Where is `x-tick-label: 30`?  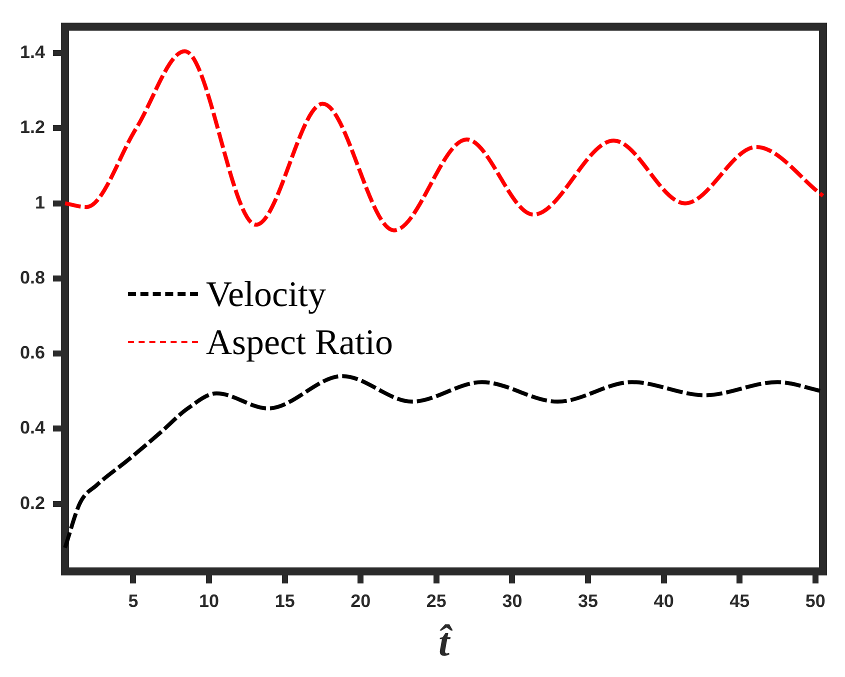 x-tick-label: 30 is located at coordinates (512, 601).